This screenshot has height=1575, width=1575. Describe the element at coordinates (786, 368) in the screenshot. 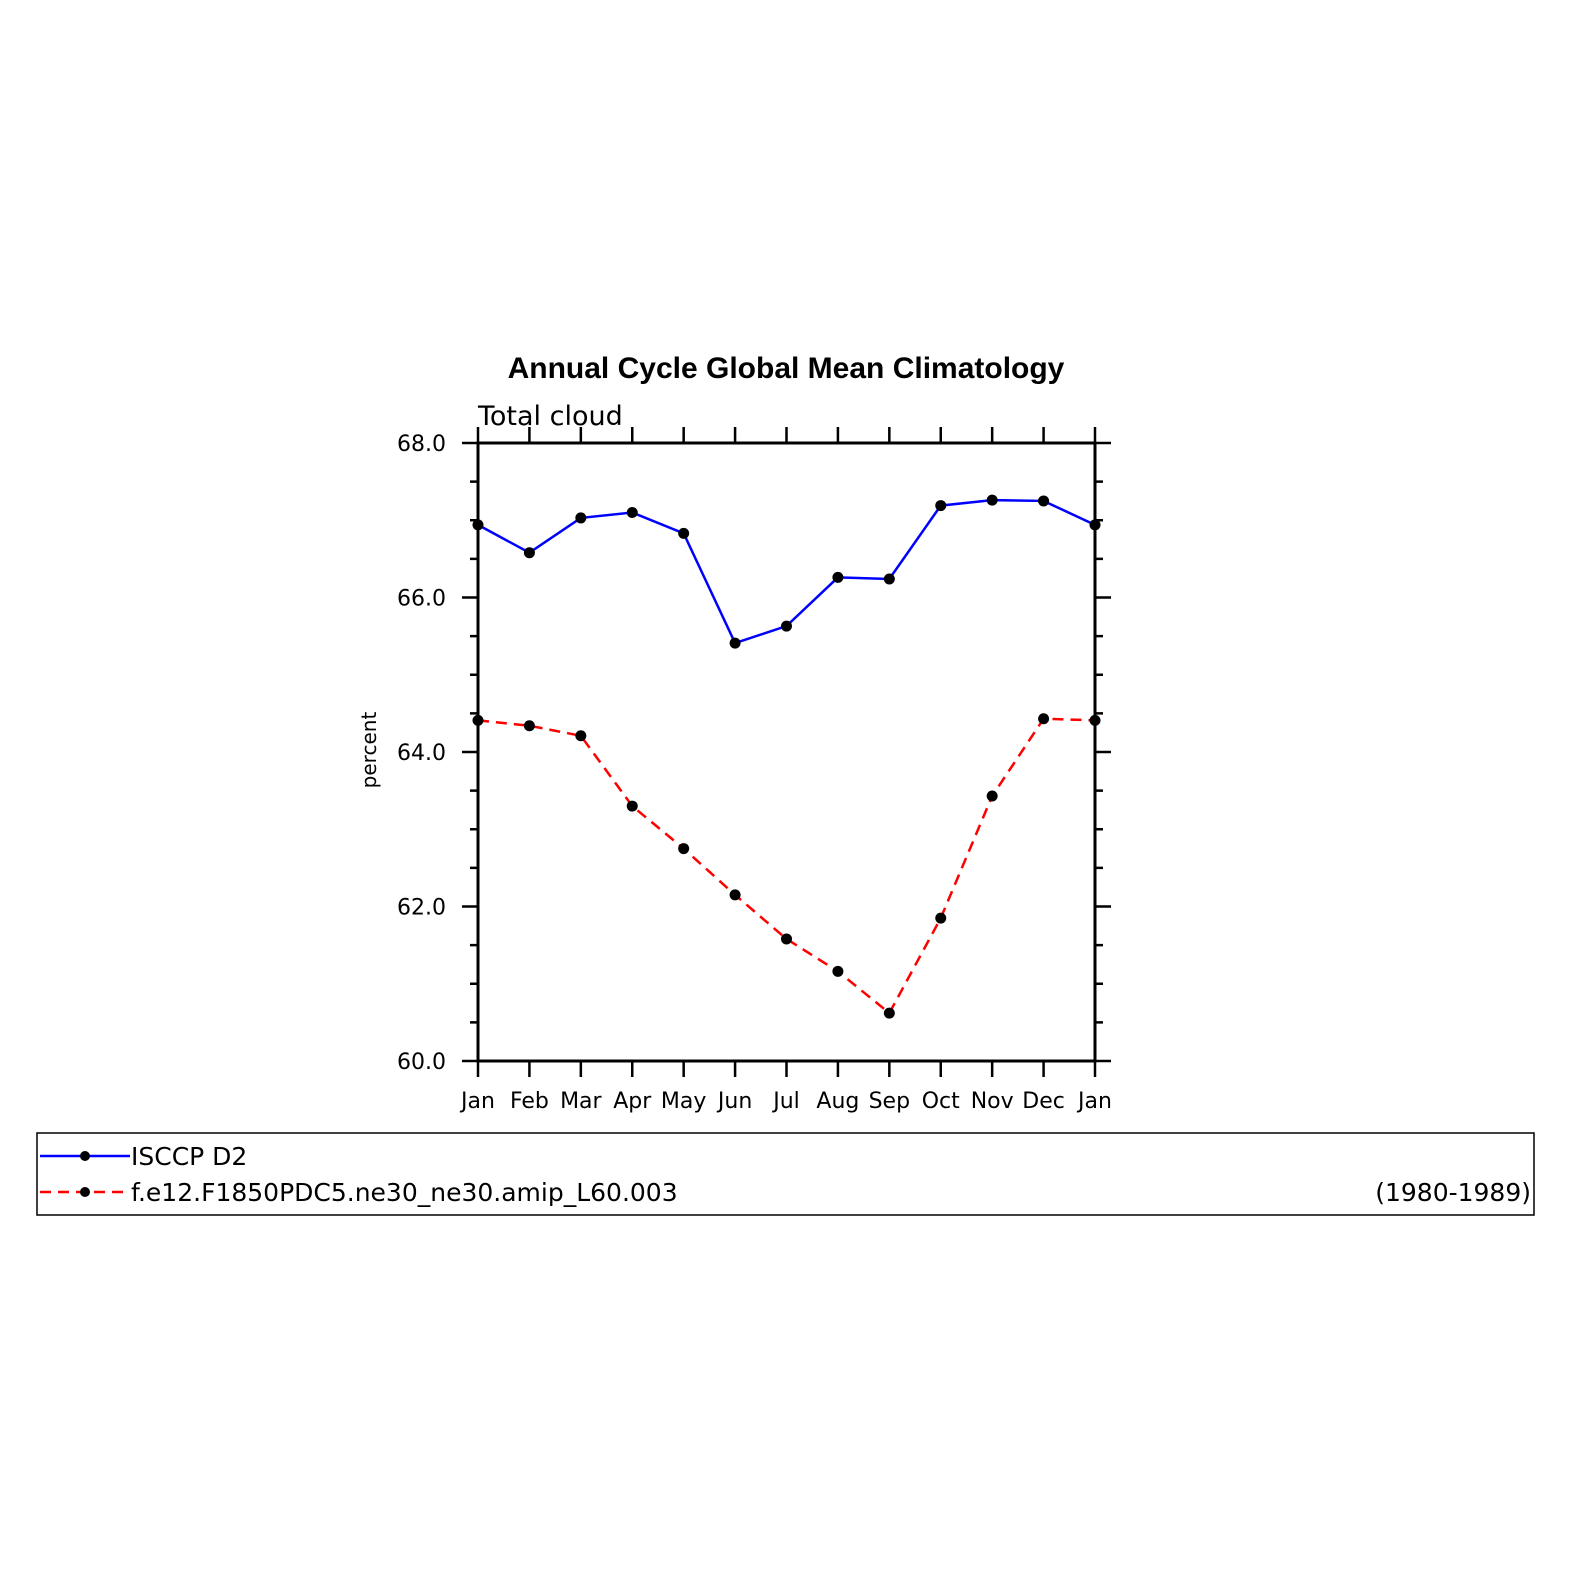

I see `chart-title: Annual Cycle Global Mean Climatology` at that location.